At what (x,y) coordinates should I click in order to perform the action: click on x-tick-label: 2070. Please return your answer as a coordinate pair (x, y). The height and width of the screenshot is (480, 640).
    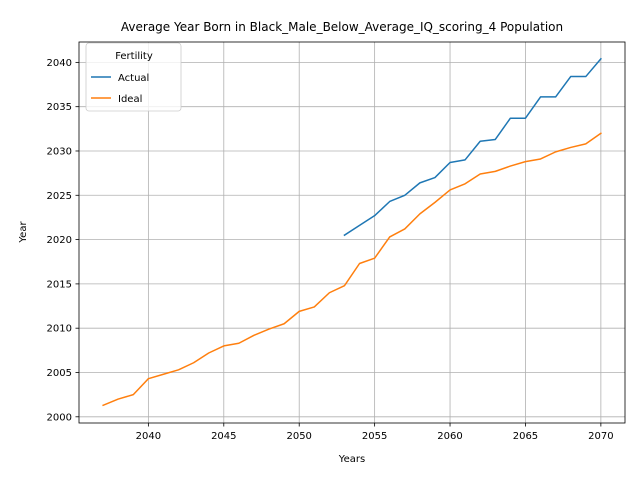
    Looking at the image, I should click on (600, 436).